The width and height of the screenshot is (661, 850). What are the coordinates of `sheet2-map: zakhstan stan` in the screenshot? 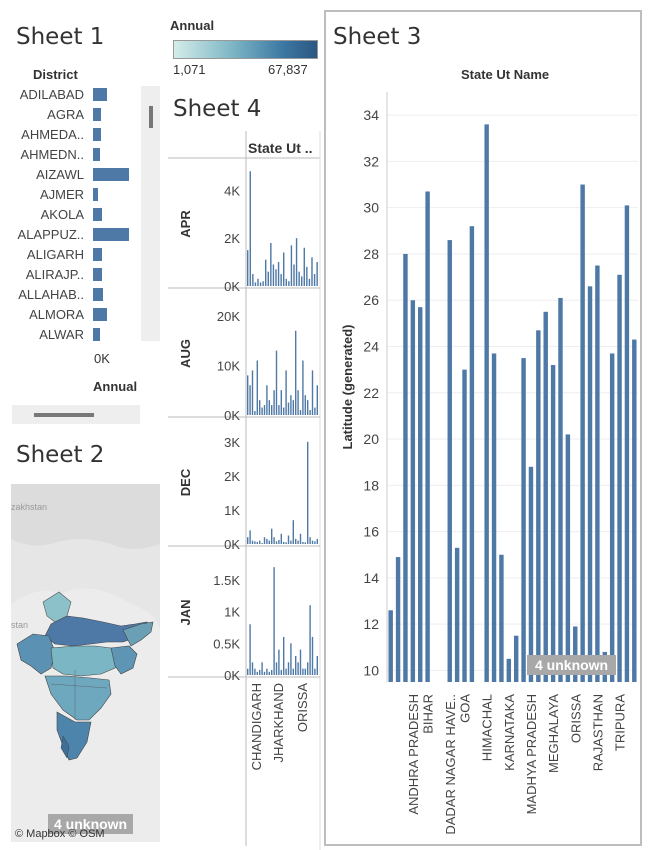 It's located at (85, 663).